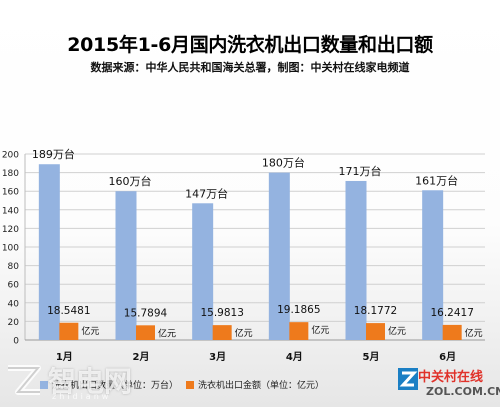 This screenshot has width=500, height=408. Describe the element at coordinates (283, 163) in the screenshot. I see `data-label-quantity: 180万台` at that location.